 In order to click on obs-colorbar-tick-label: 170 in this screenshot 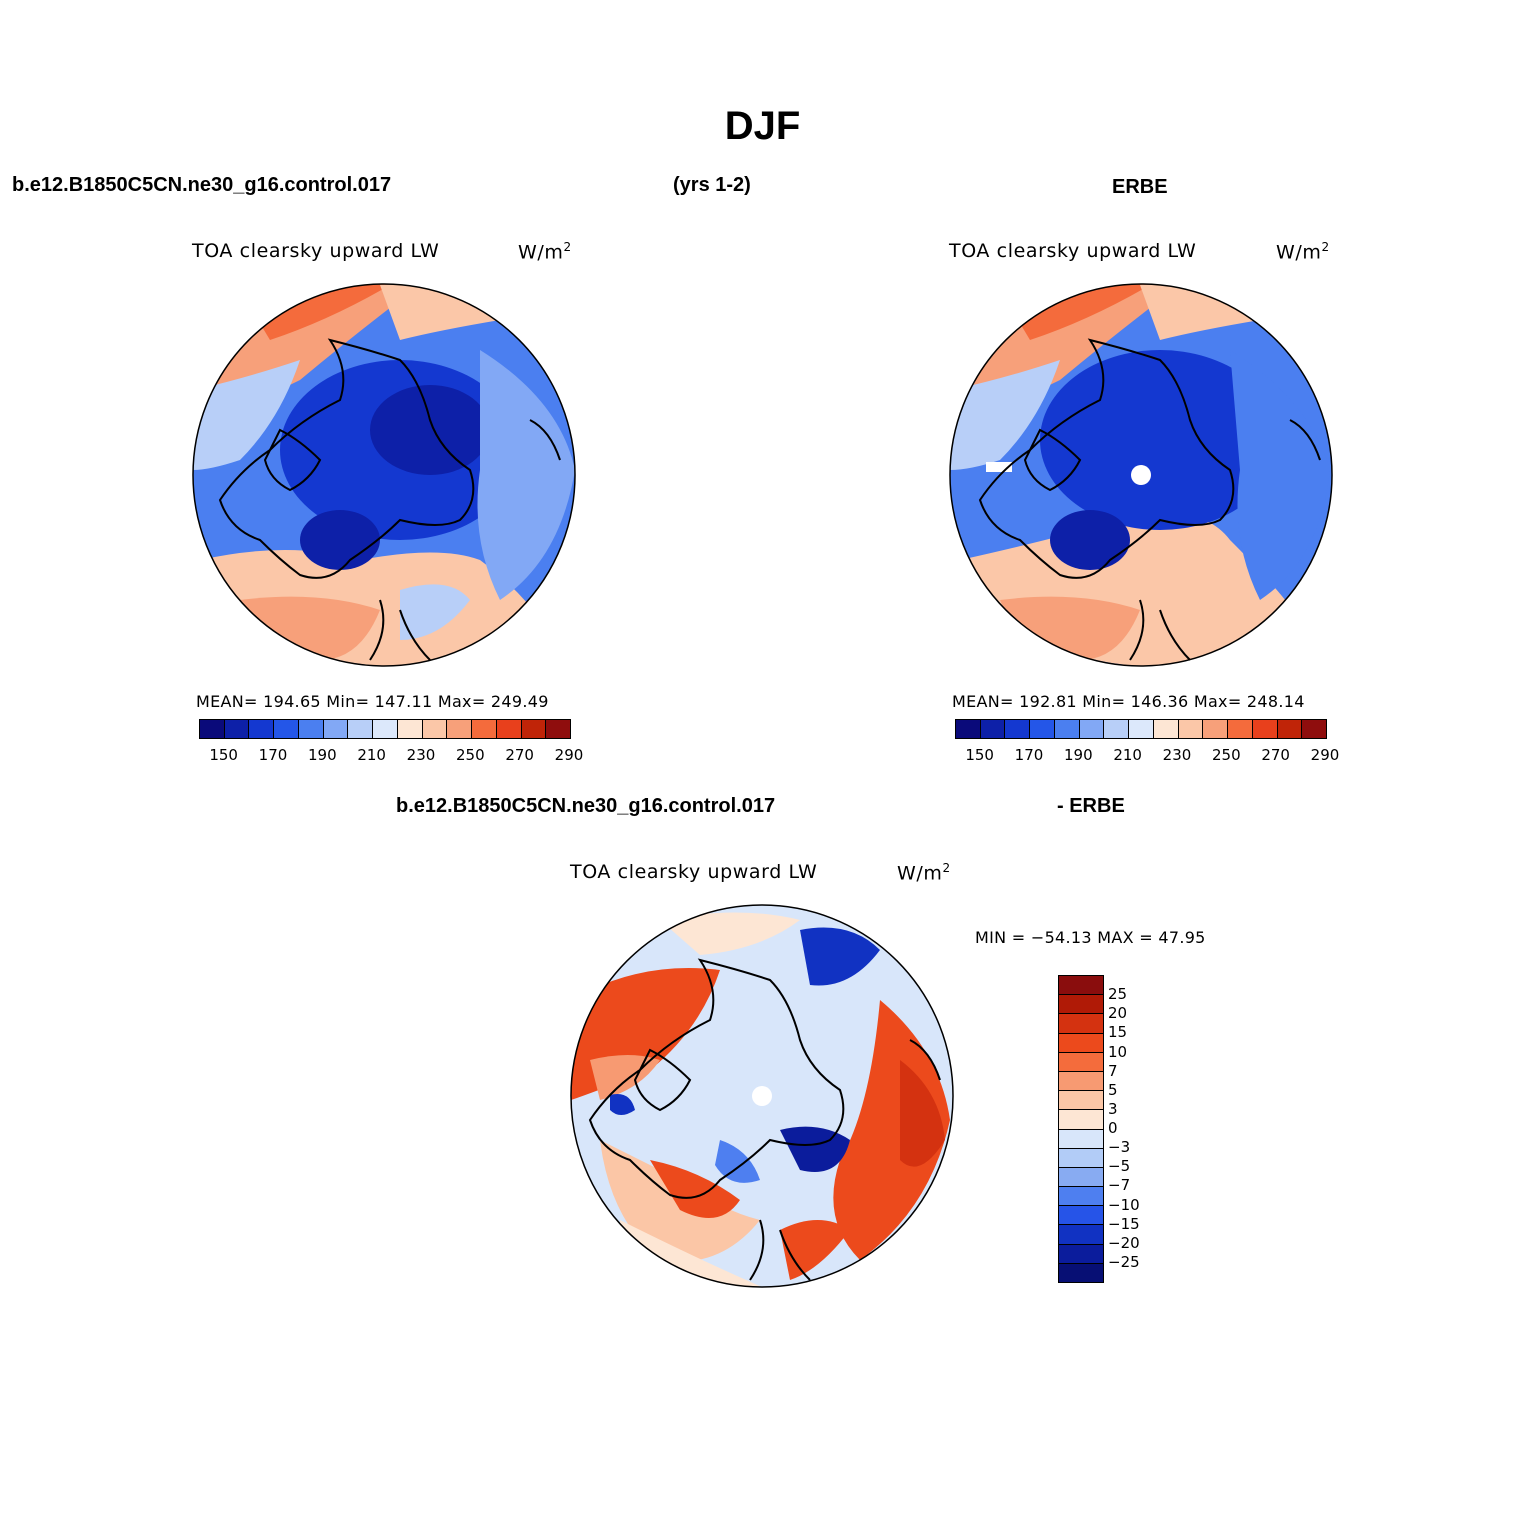, I will do `click(1029, 755)`.